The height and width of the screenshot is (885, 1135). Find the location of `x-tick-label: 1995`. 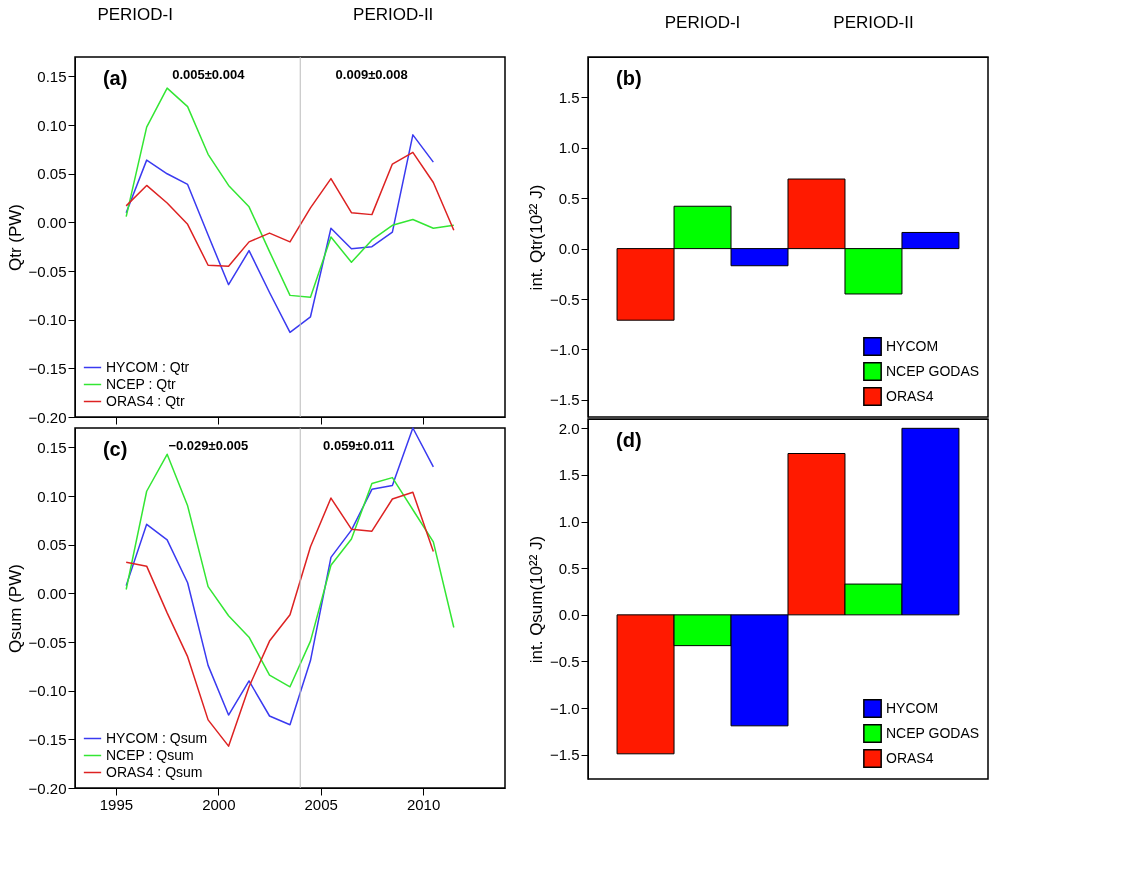

x-tick-label: 1995 is located at coordinates (116, 804).